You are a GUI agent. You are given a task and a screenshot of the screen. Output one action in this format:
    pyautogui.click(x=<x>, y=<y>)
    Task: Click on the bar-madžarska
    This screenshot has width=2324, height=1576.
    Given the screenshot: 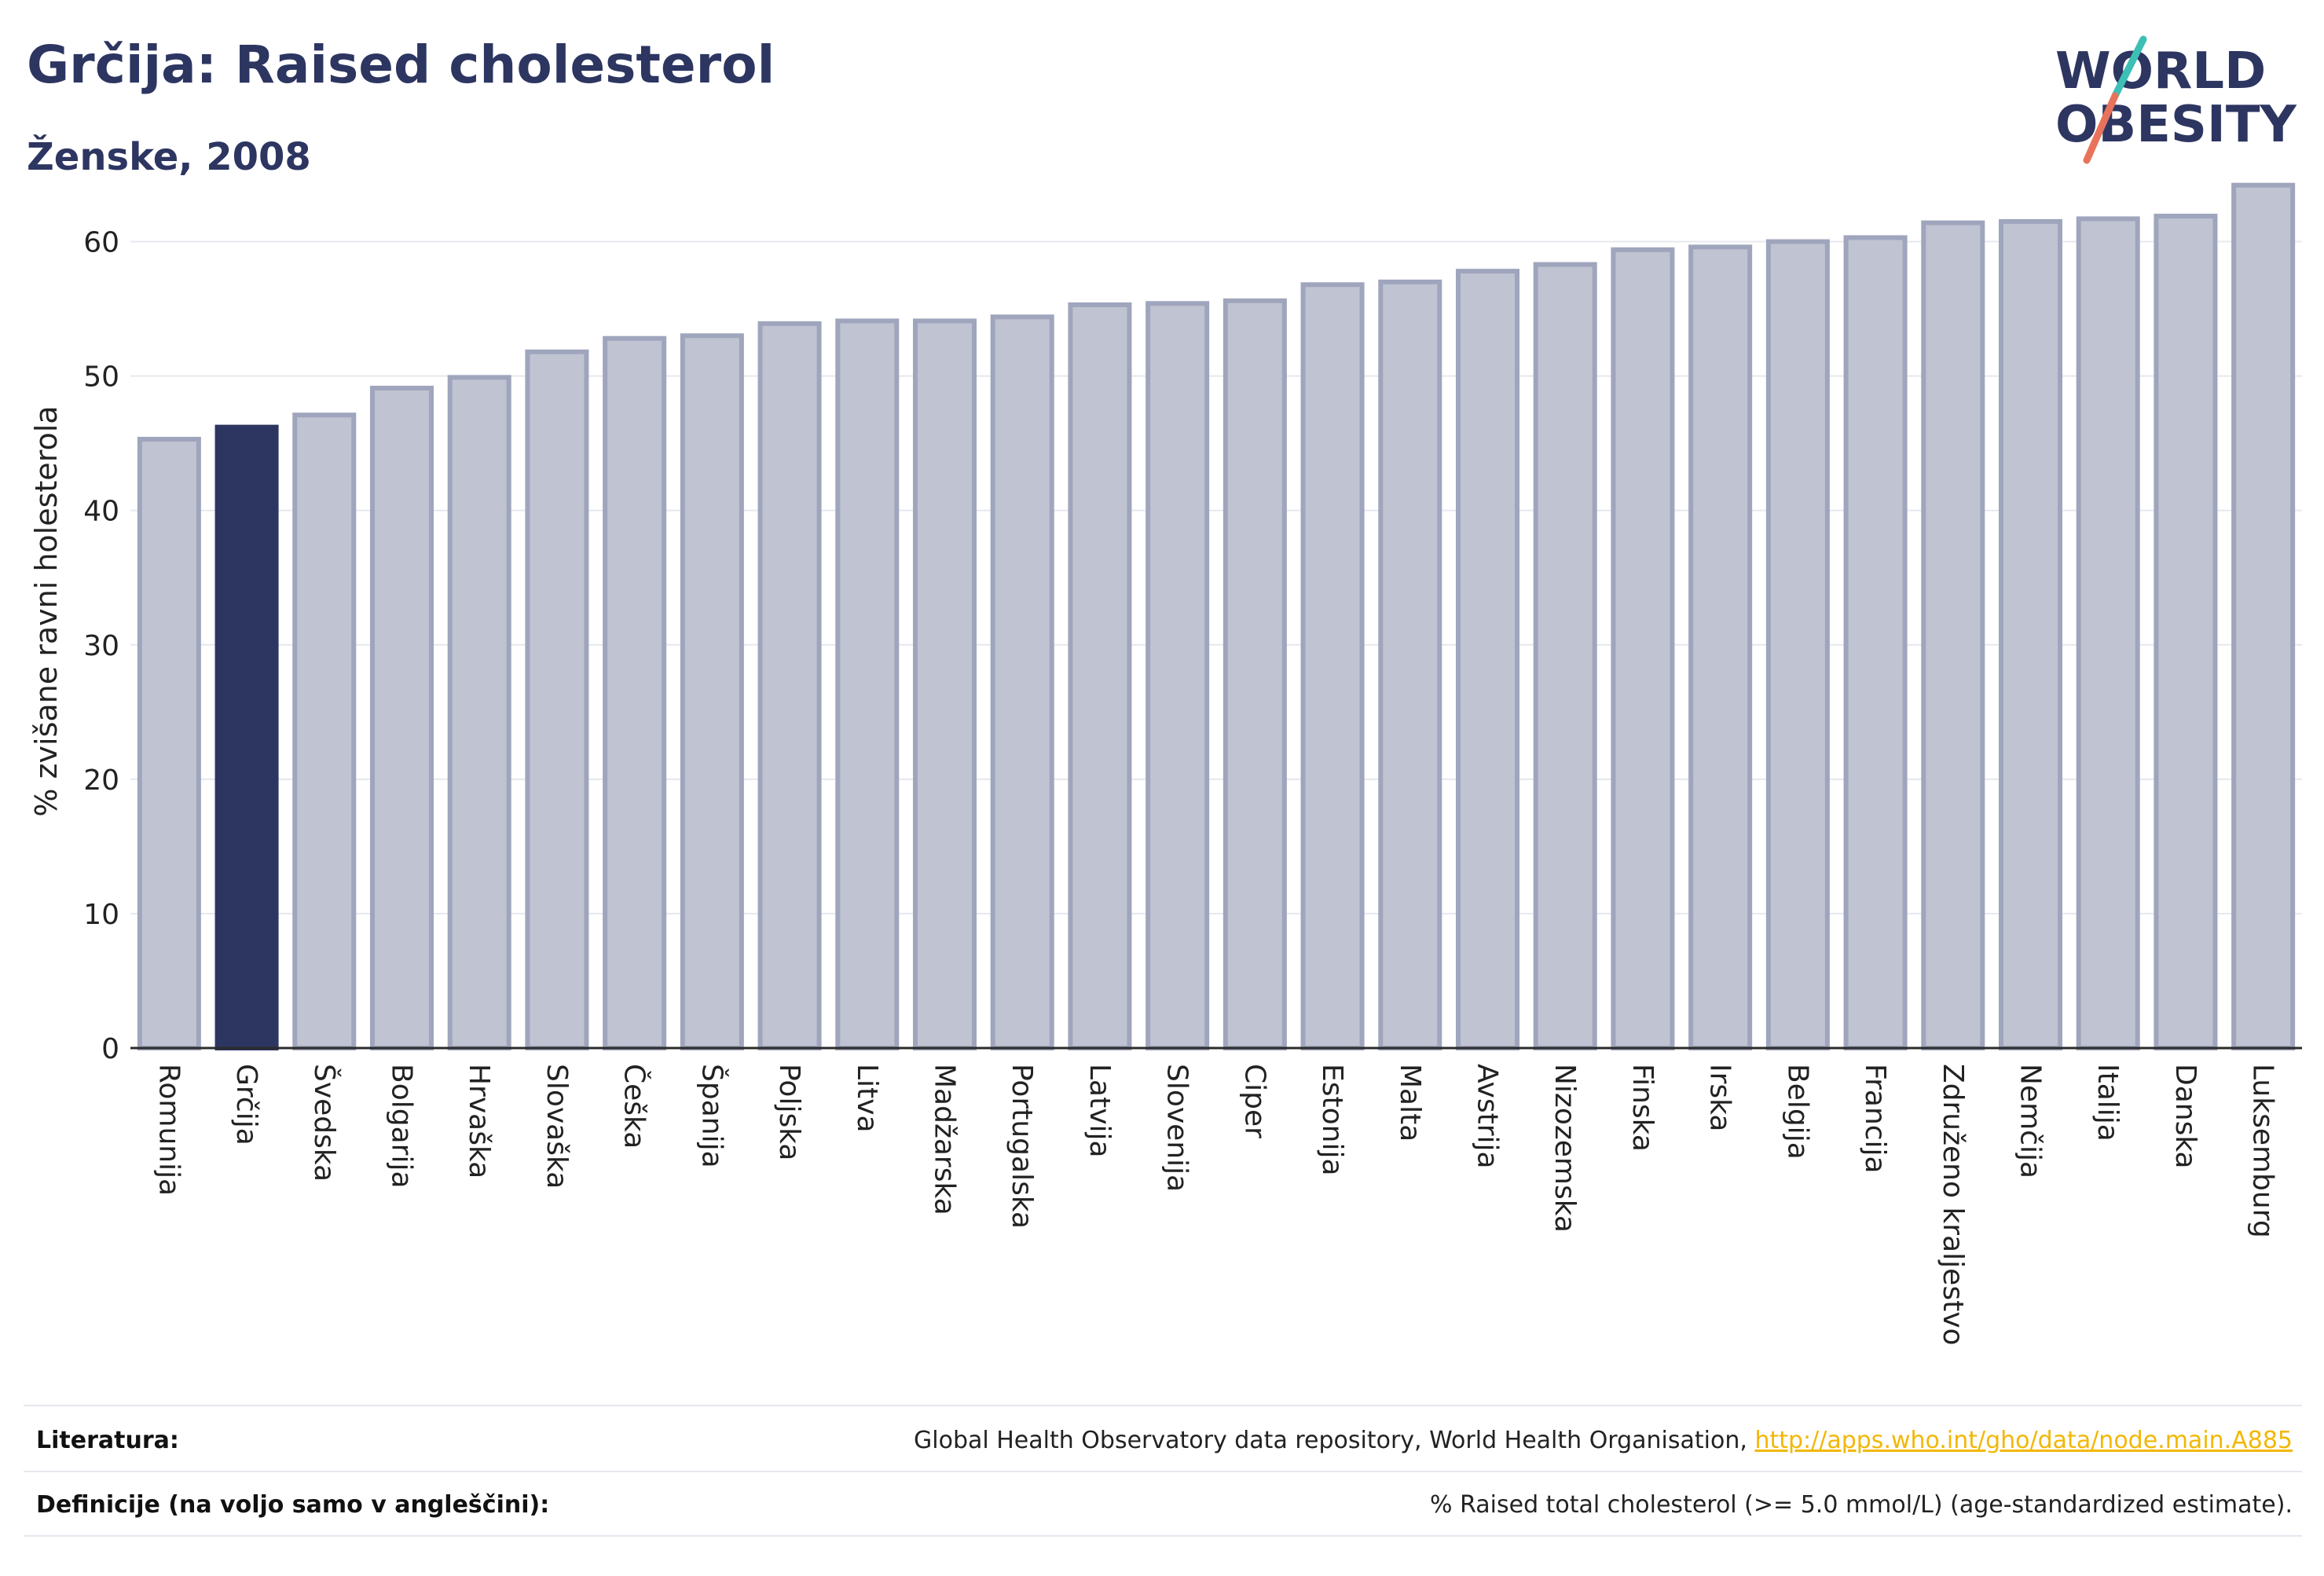 What is the action you would take?
    pyautogui.click(x=944, y=684)
    